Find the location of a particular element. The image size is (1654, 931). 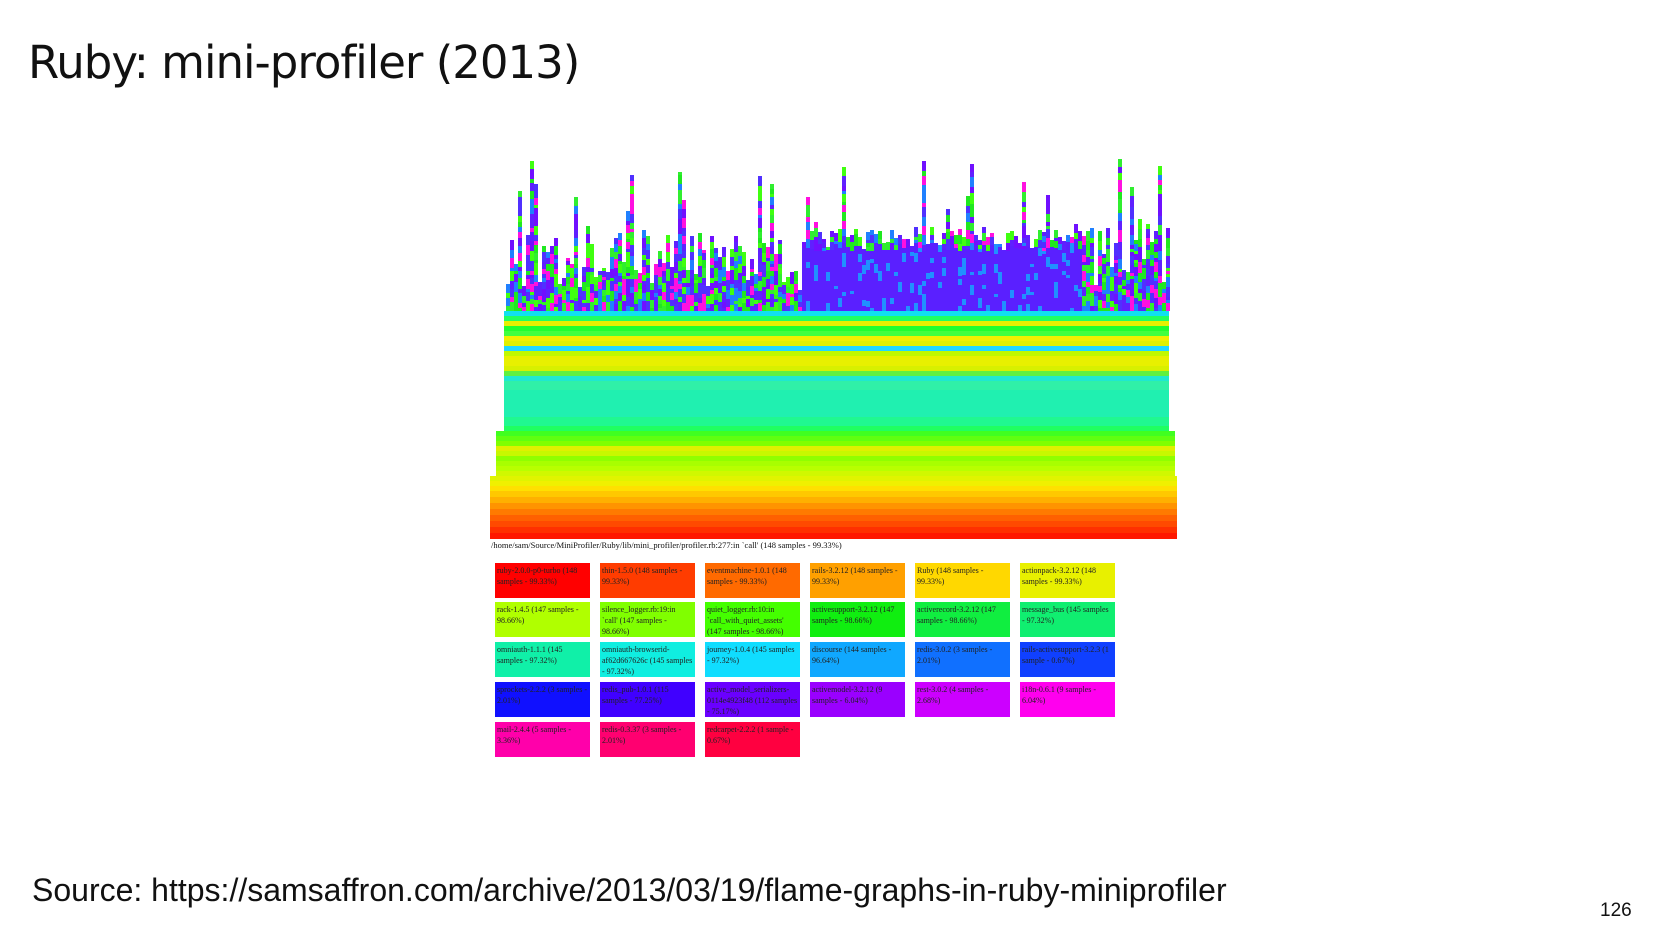

legend-item: Ruby (148 samples - 99.33%) is located at coordinates (962, 580).